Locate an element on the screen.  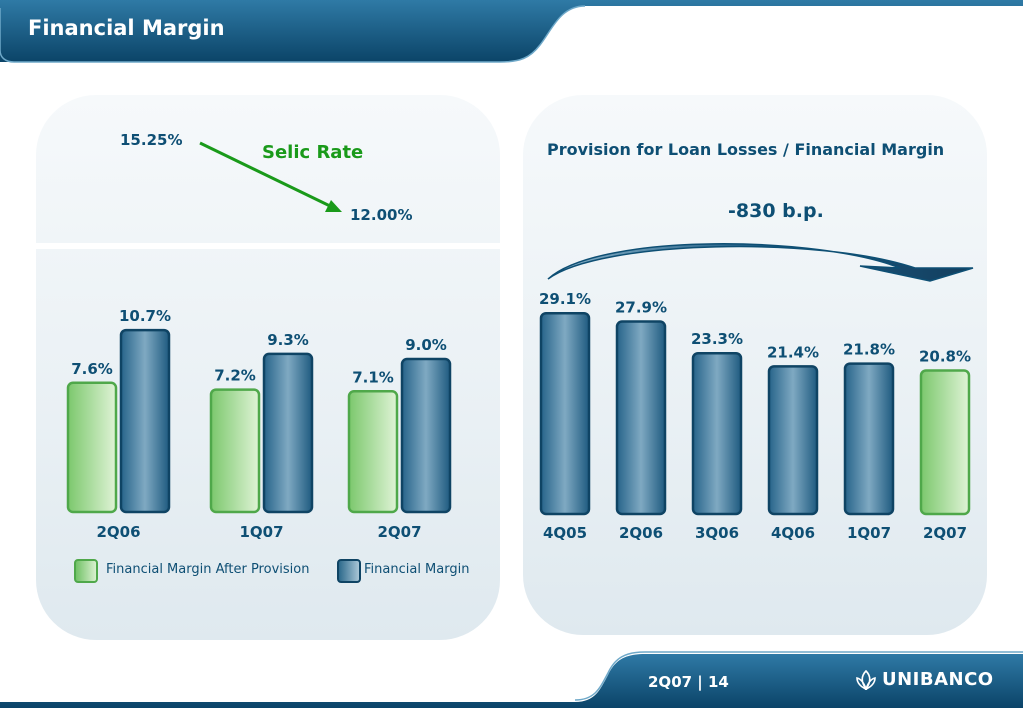
data-label: 10.7% is located at coordinates (145, 316).